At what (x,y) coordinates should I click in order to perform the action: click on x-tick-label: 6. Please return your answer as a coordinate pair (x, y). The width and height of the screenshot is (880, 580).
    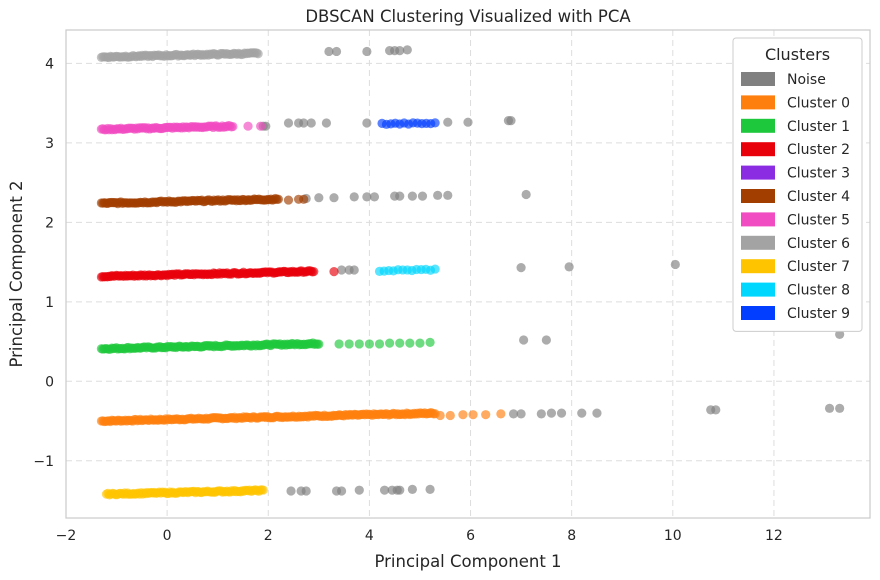
    Looking at the image, I should click on (470, 536).